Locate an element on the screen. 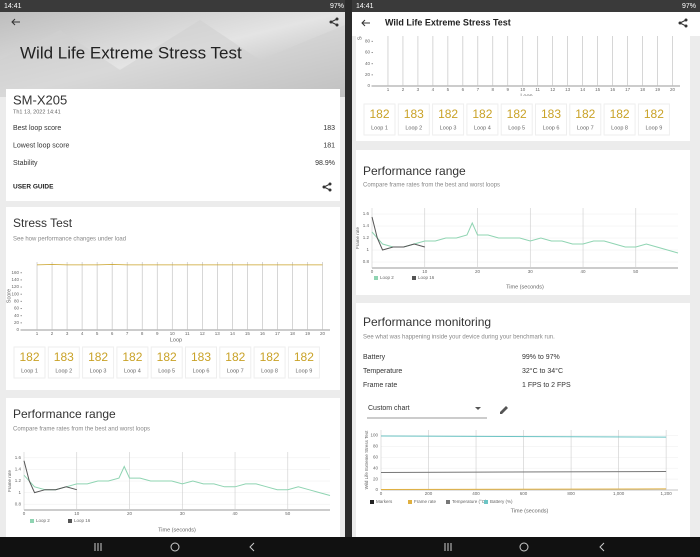 The image size is (700, 557). dropdown-arrow is located at coordinates (478, 408).